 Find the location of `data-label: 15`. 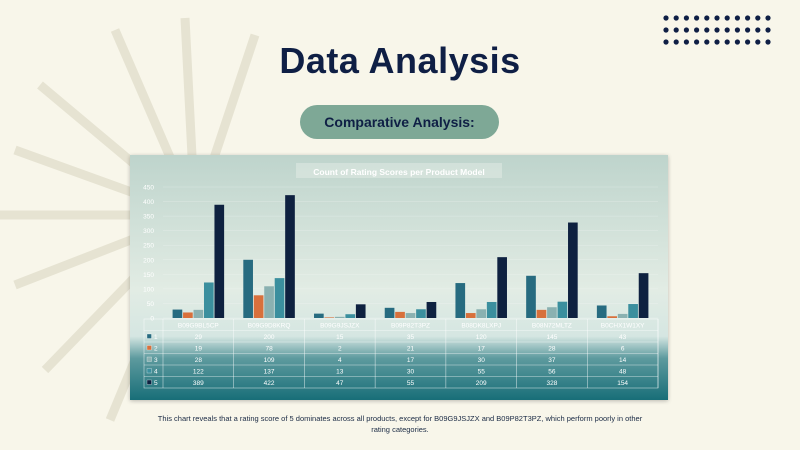

data-label: 15 is located at coordinates (340, 337).